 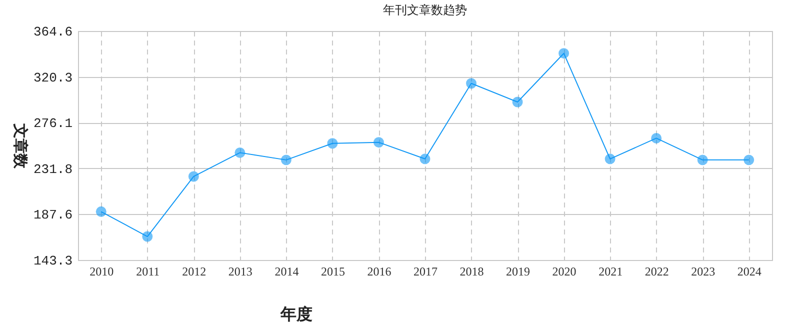 What do you see at coordinates (148, 271) in the screenshot?
I see `x-tick-label: 2011` at bounding box center [148, 271].